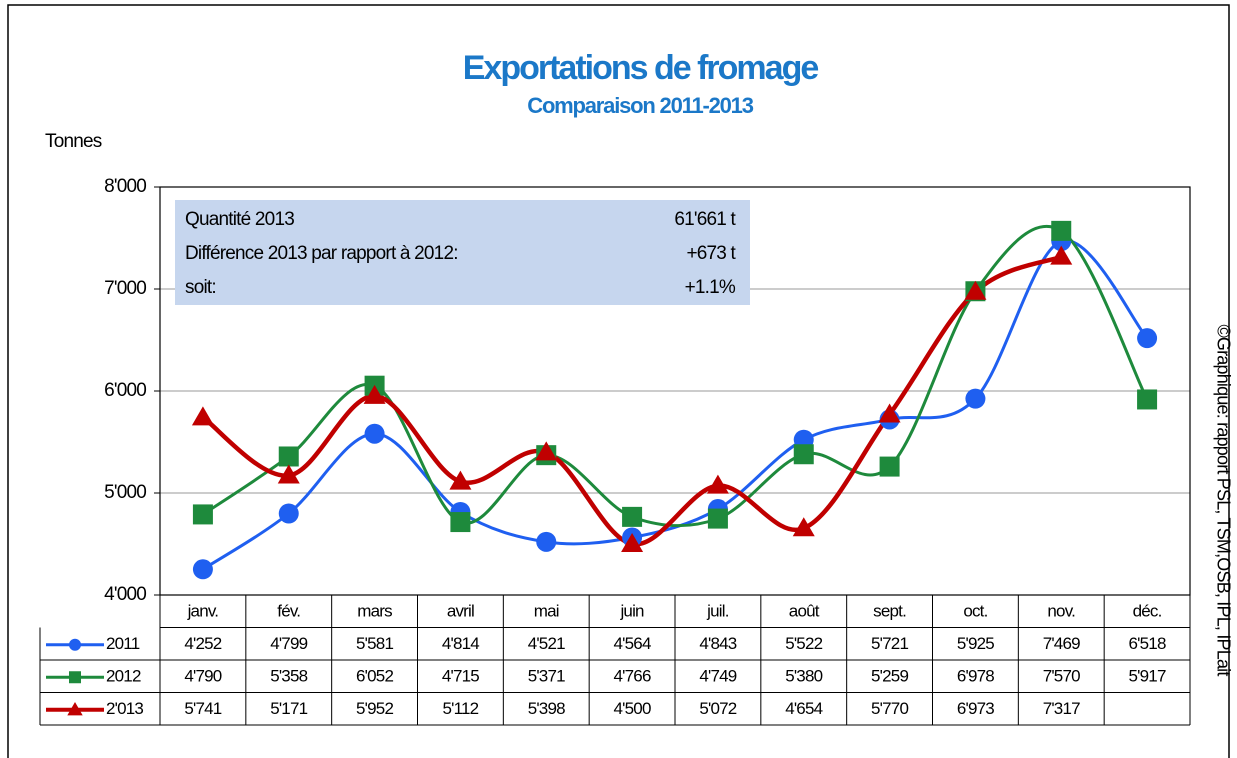 This screenshot has height=758, width=1237. Describe the element at coordinates (1147, 643) in the screenshot. I see `table-value: 6'518` at that location.